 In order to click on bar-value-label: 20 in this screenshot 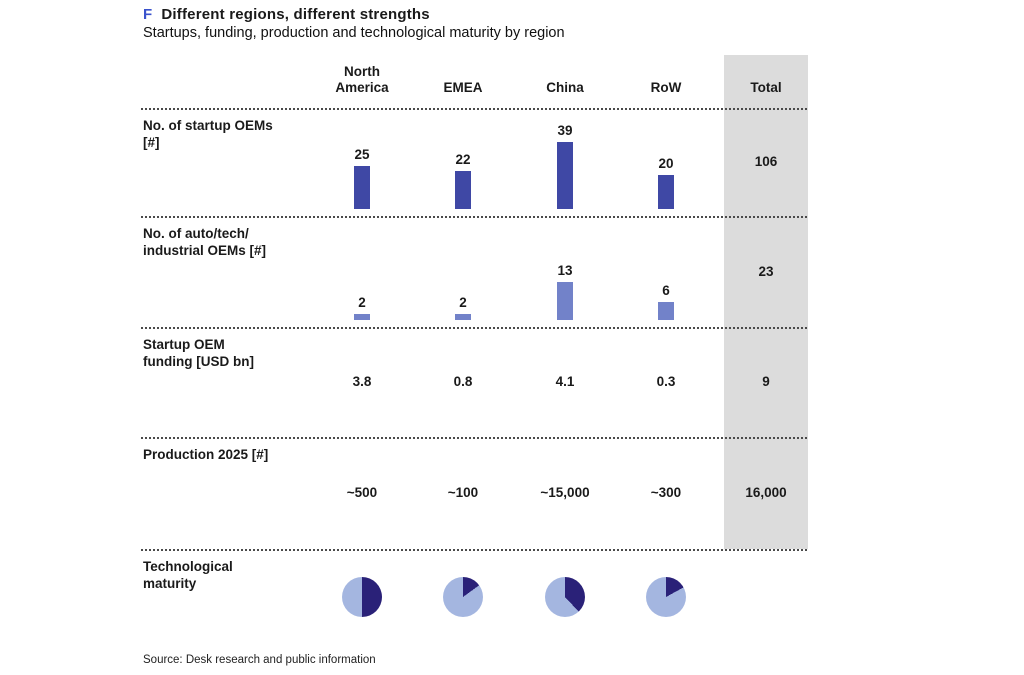, I will do `click(666, 163)`.